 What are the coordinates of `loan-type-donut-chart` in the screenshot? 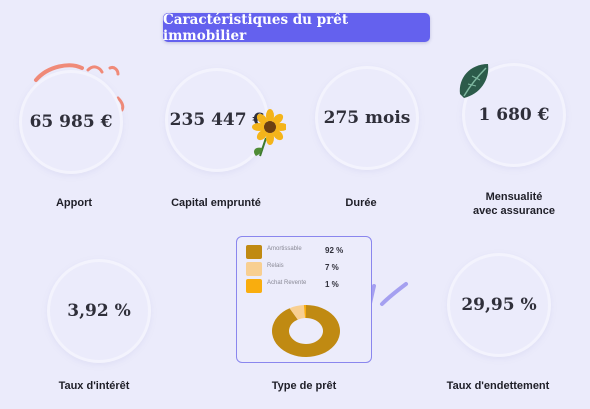 It's located at (306, 331).